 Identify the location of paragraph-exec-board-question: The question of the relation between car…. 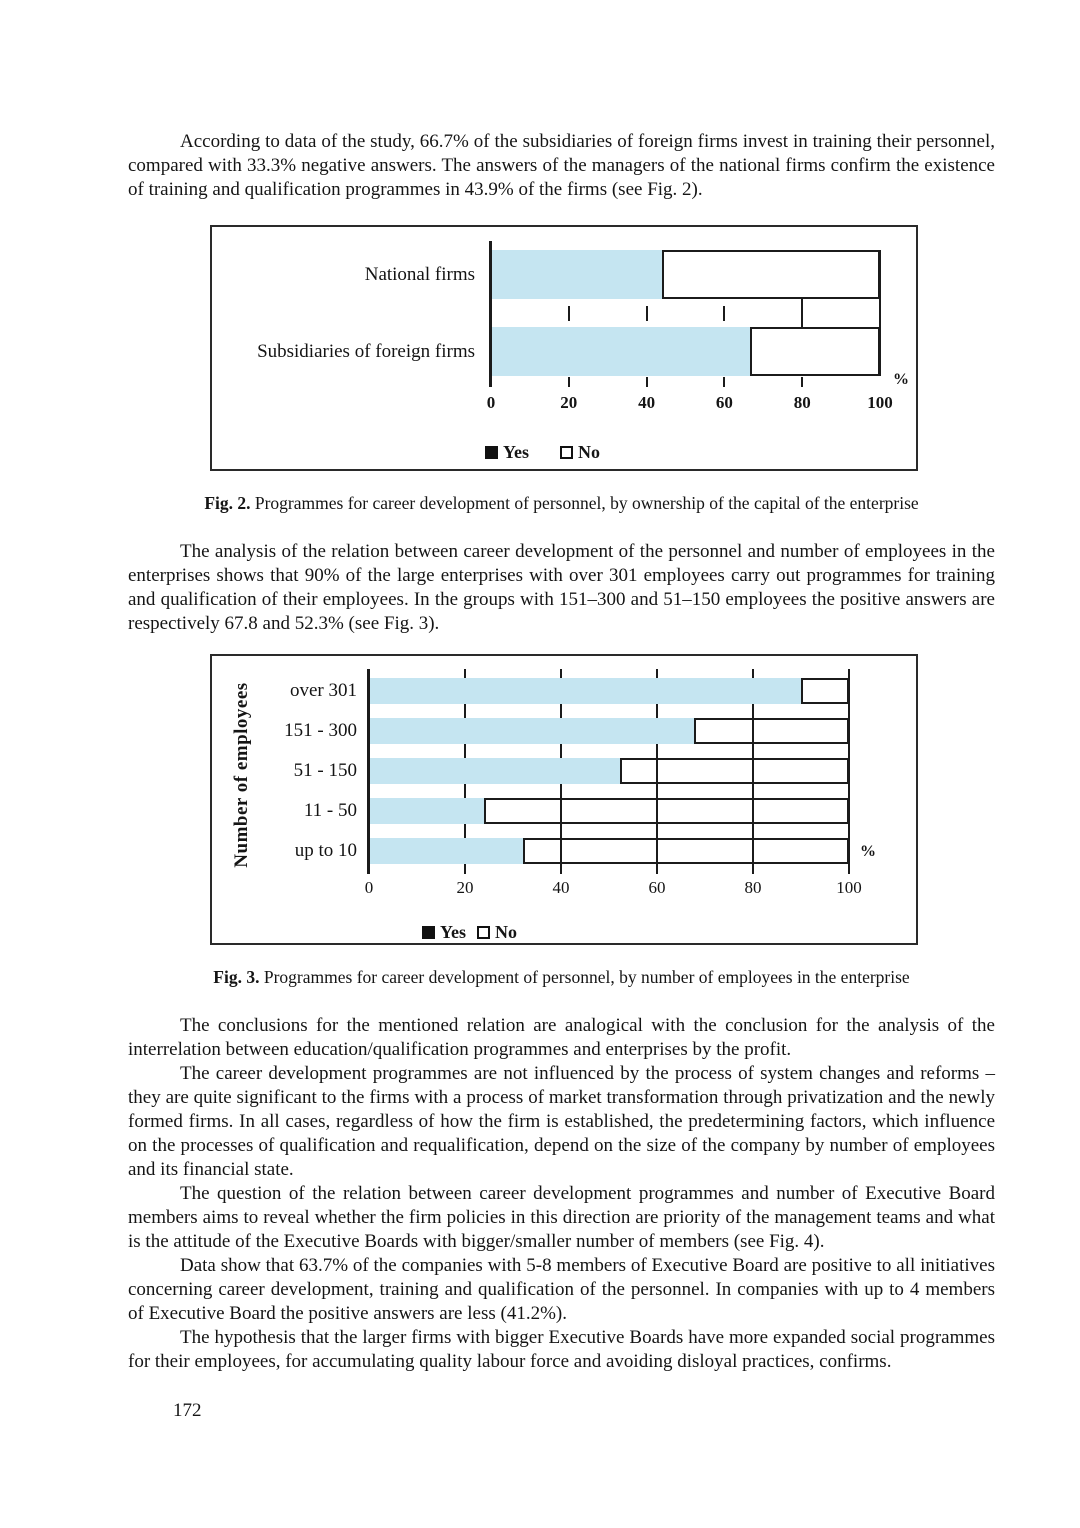
(561, 1217).